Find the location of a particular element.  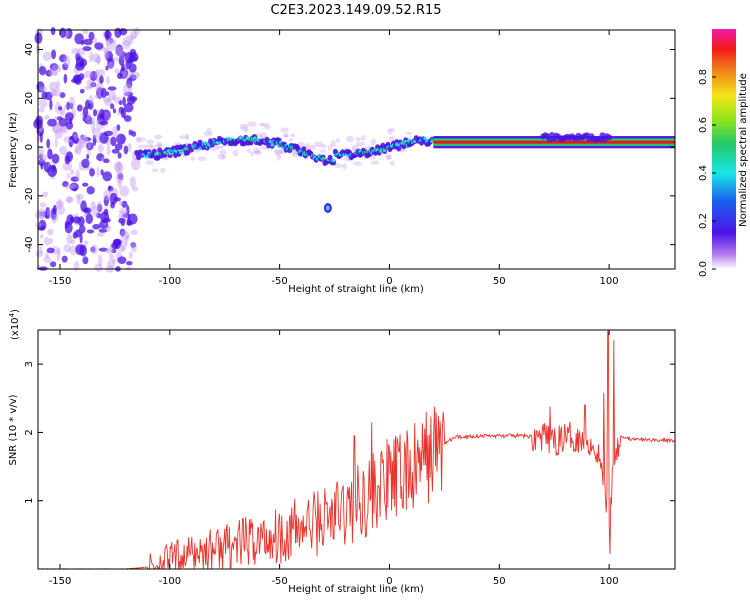

signal-high is located at coordinates (432, 140).